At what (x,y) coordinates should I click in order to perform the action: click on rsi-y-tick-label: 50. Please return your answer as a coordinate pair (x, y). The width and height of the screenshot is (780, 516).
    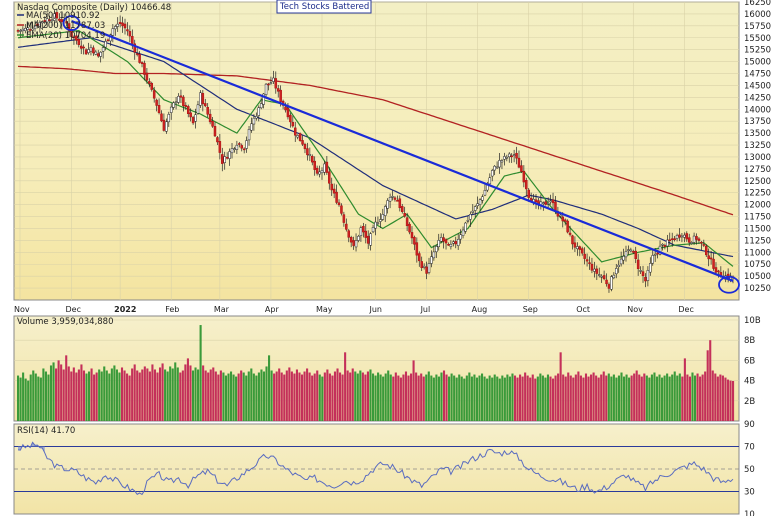
    Looking at the image, I should click on (749, 470).